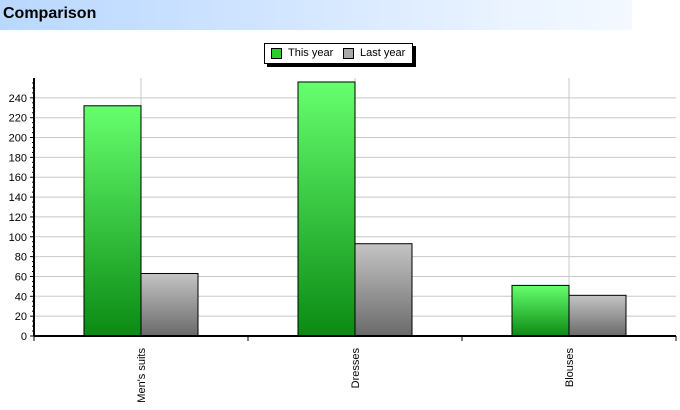 The width and height of the screenshot is (680, 410). What do you see at coordinates (18, 218) in the screenshot?
I see `y-tick-label: 120` at bounding box center [18, 218].